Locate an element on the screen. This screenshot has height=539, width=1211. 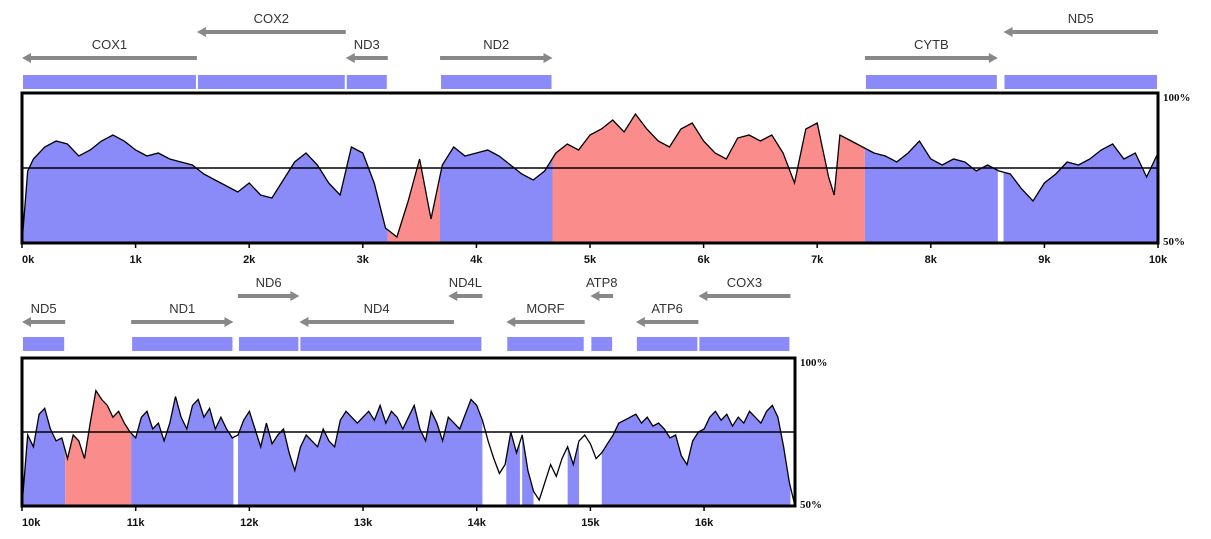
top-x-tick-label: 5k is located at coordinates (590, 260).